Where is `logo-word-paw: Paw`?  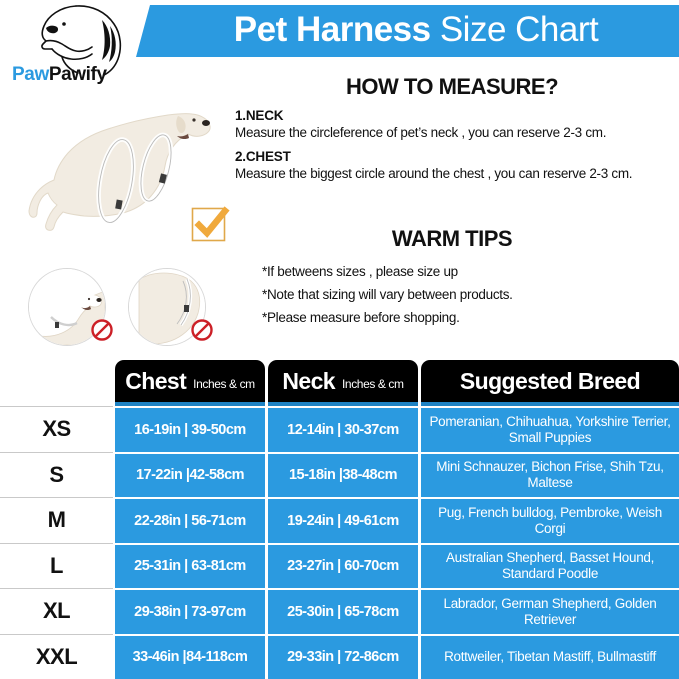 logo-word-paw: Paw is located at coordinates (30, 74).